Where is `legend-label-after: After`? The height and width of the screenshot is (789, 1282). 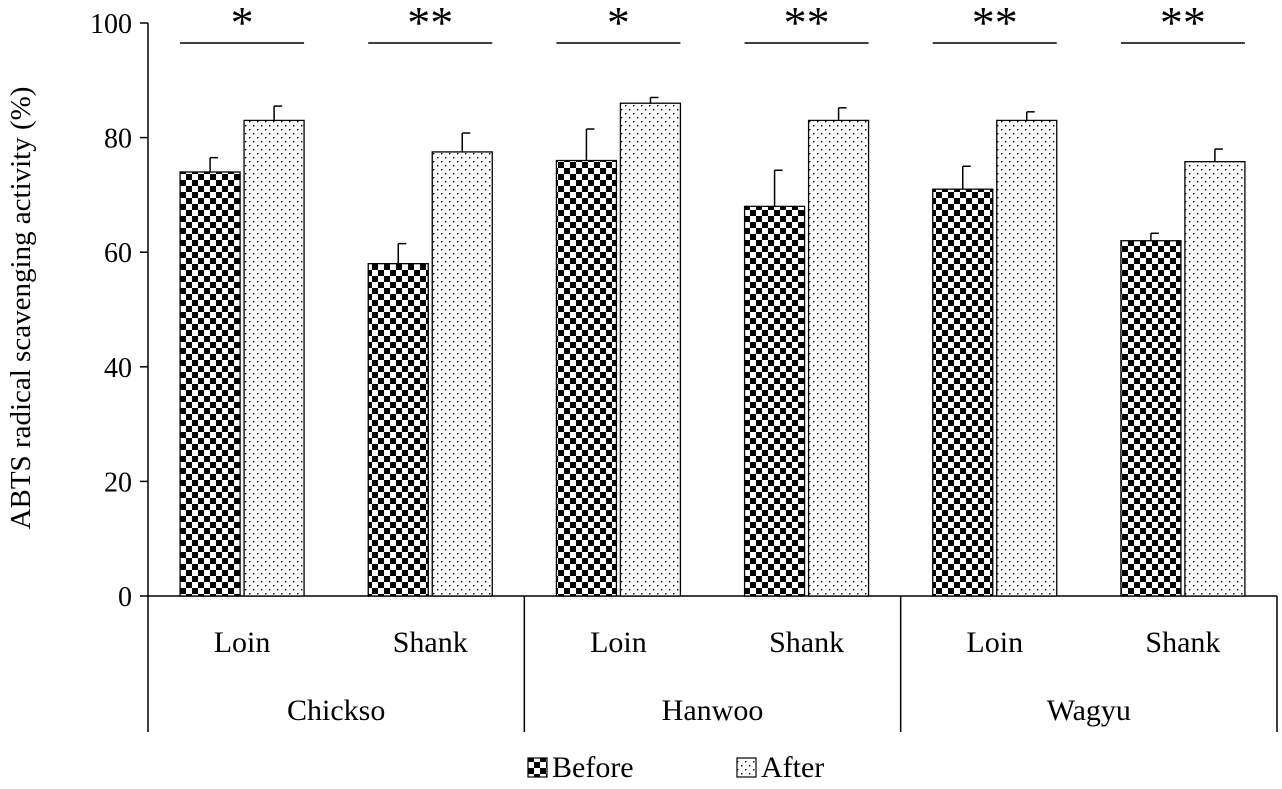
legend-label-after: After is located at coordinates (792, 767).